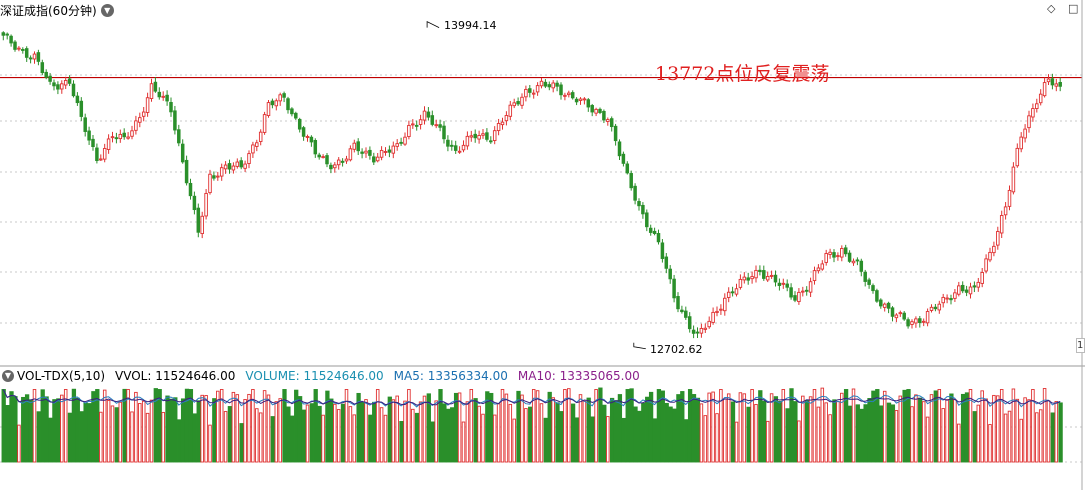 Image resolution: width=1085 pixels, height=490 pixels. What do you see at coordinates (1073, 8) in the screenshot?
I see `square-icon: □` at bounding box center [1073, 8].